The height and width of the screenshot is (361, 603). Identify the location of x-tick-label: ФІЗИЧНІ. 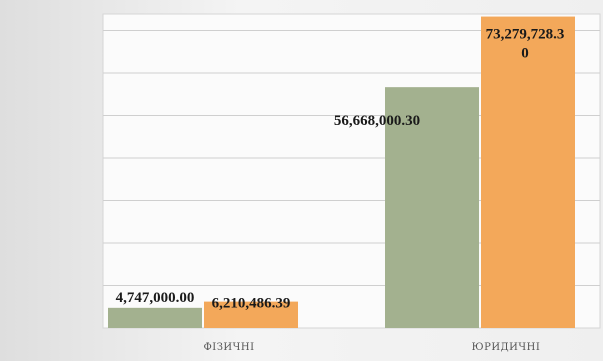
(228, 347).